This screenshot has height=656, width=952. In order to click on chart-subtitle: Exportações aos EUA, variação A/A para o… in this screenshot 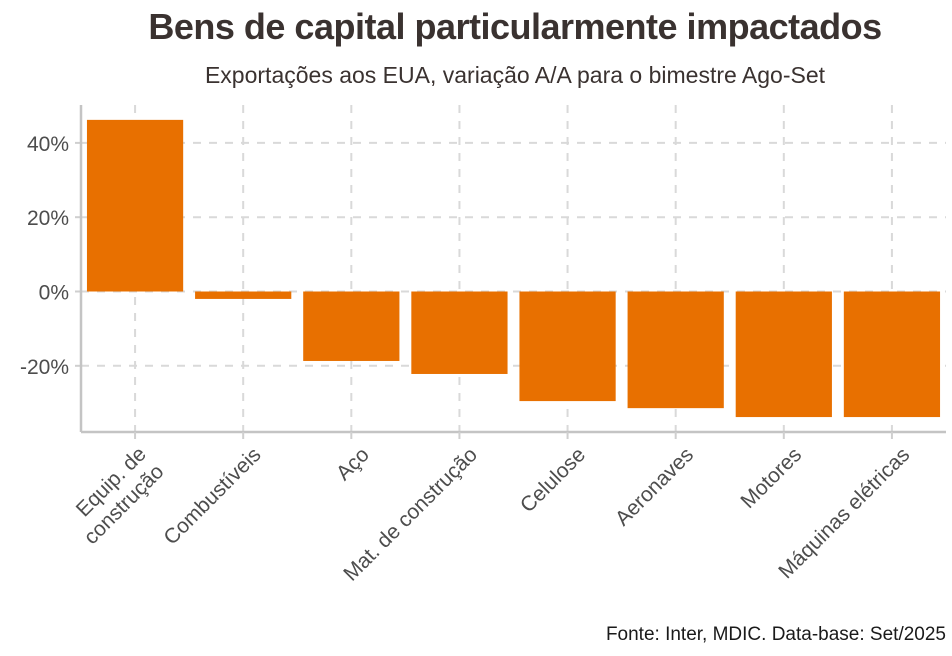, I will do `click(515, 75)`.